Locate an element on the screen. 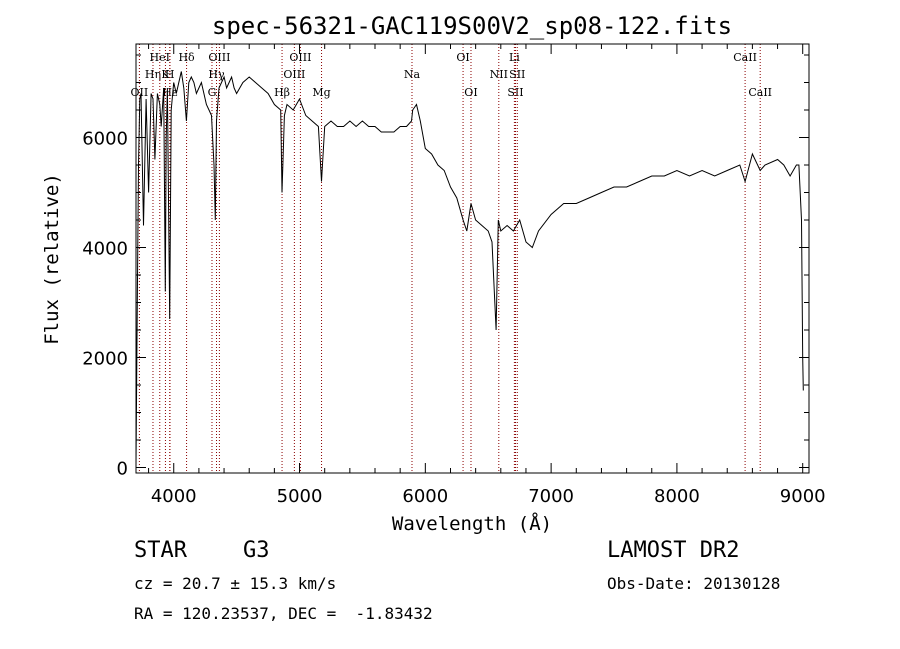 This screenshot has height=649, width=900. redshift-text: cz = 20.7 ± 15.3 km/s is located at coordinates (235, 583).